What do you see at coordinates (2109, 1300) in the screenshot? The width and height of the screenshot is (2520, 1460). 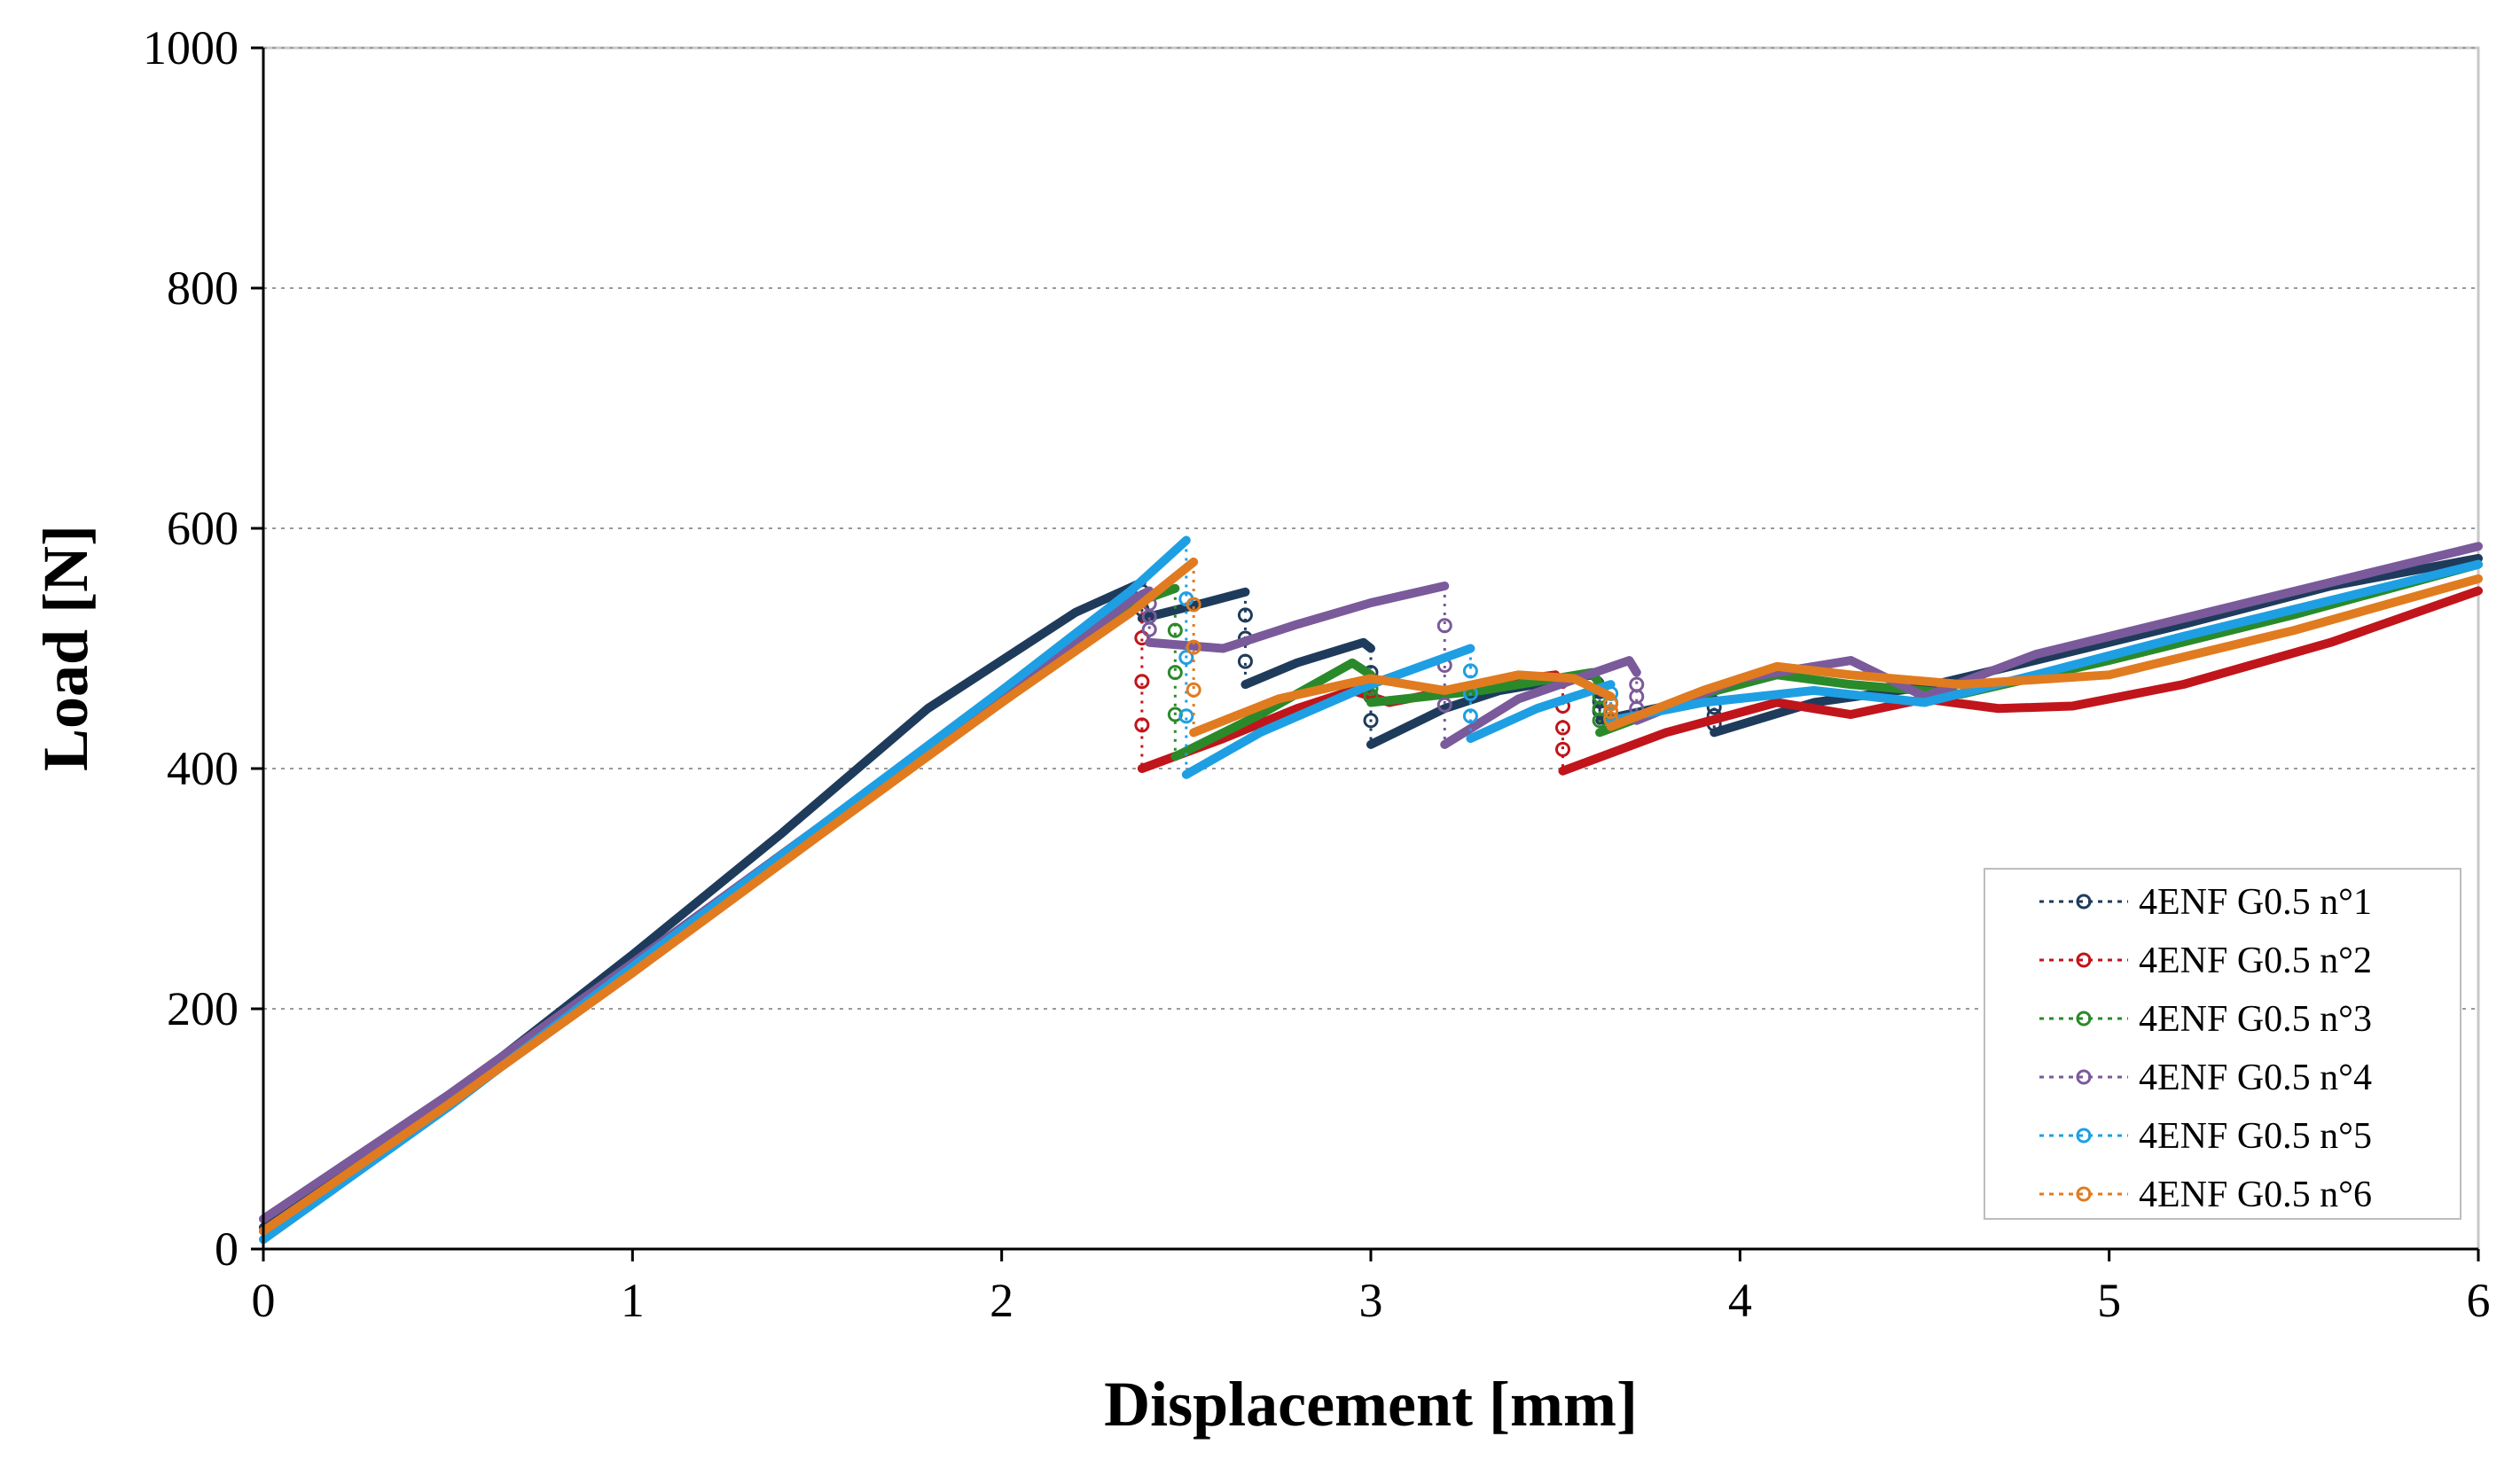 I see `x-tick-label: 5` at bounding box center [2109, 1300].